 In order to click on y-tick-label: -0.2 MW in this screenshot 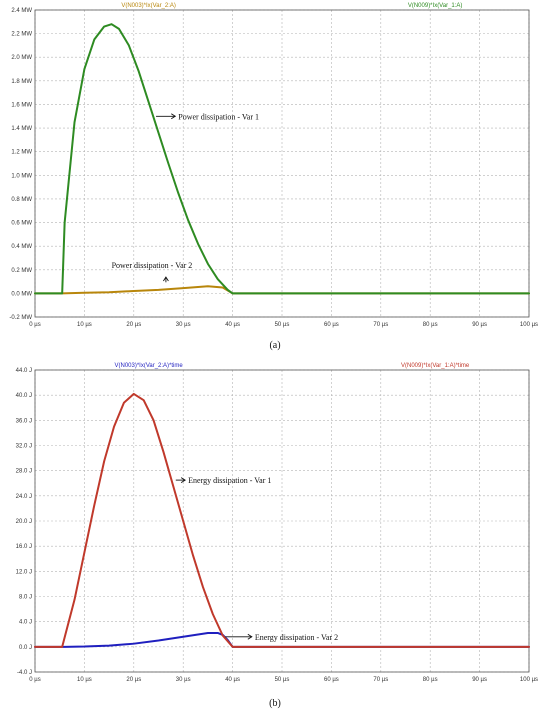, I will do `click(20, 318)`.